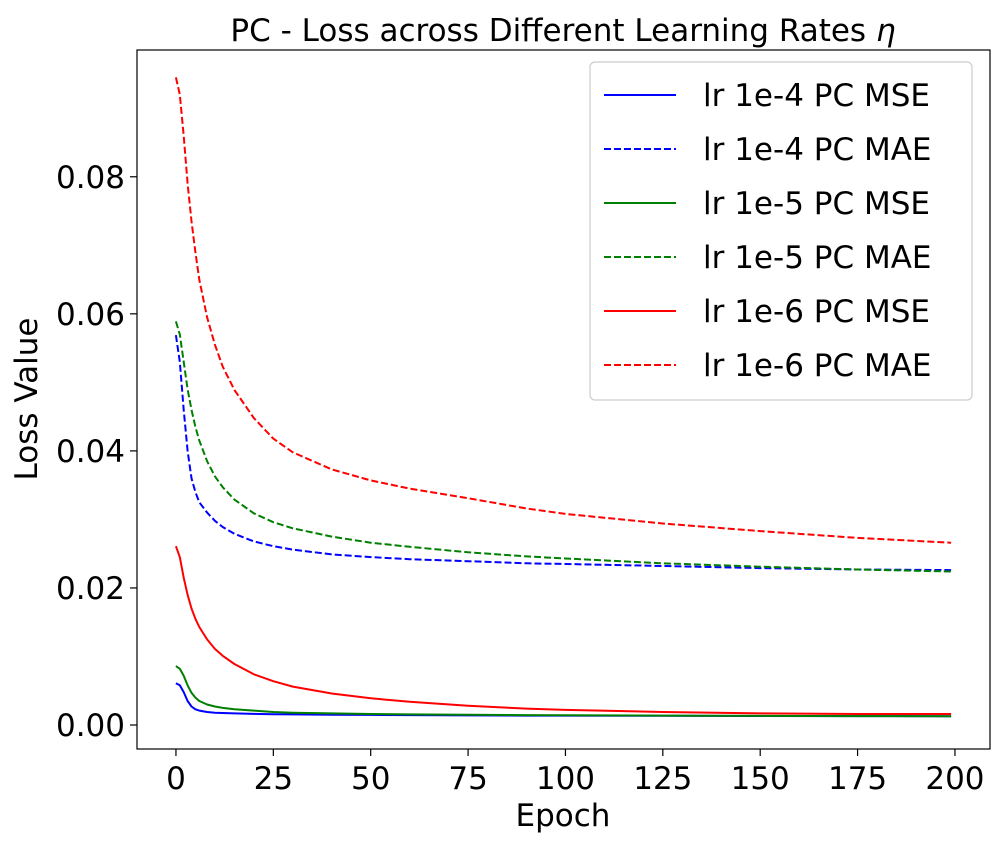 The width and height of the screenshot is (999, 843). Describe the element at coordinates (370, 779) in the screenshot. I see `x-tick-label: 50` at that location.